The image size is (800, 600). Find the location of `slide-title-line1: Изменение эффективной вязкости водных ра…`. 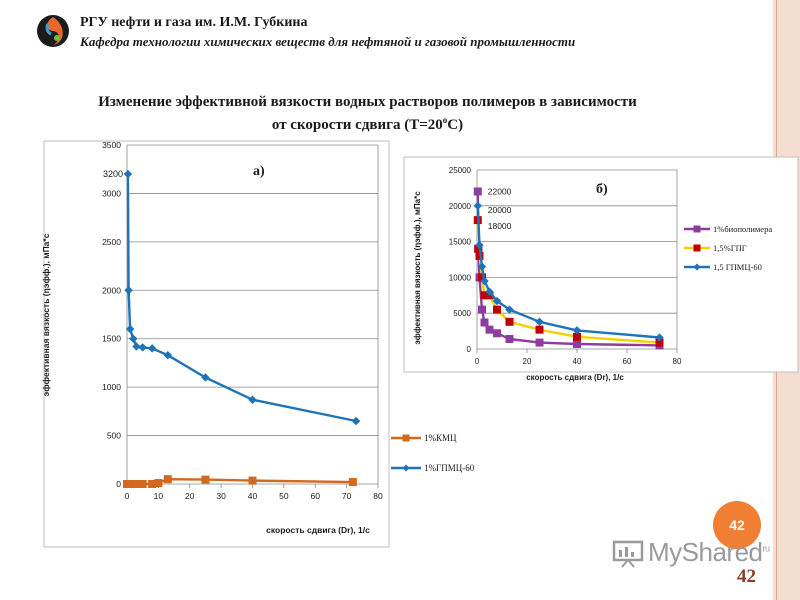

slide-title-line1: Изменение эффективной вязкости водных ра… is located at coordinates (367, 102).